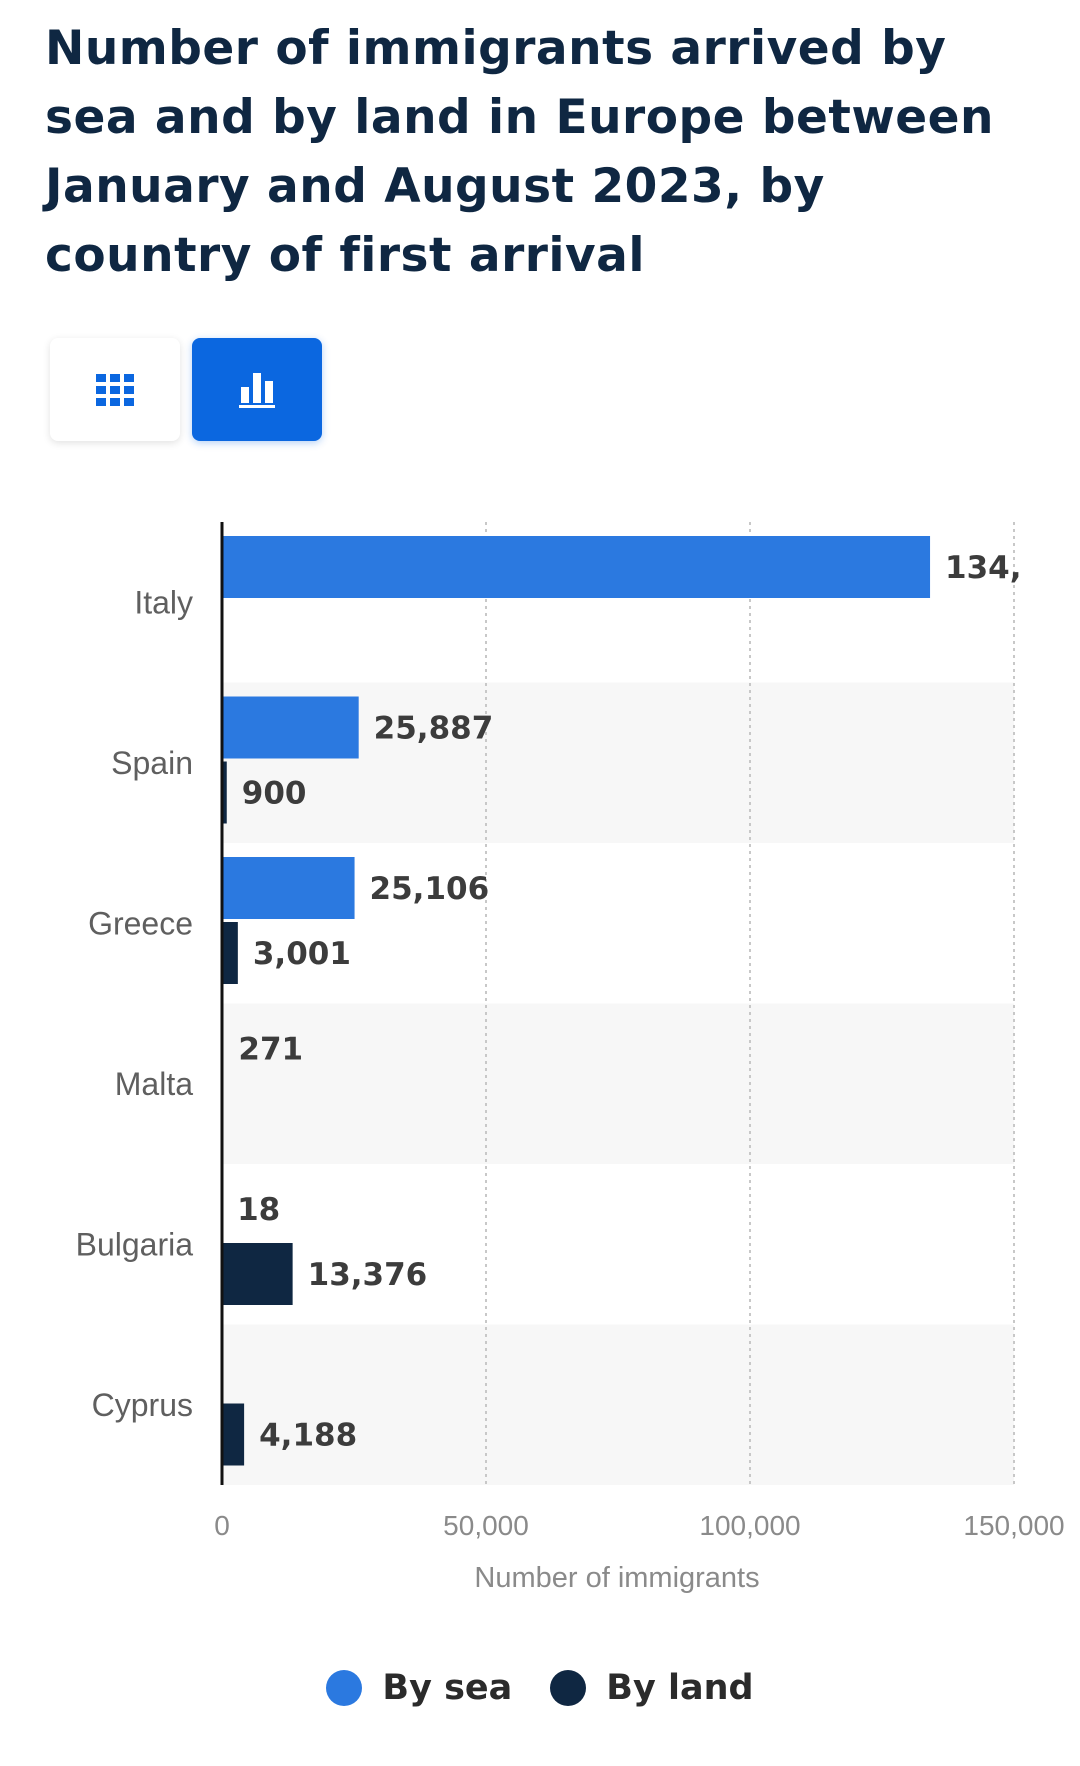 The height and width of the screenshot is (1766, 1080). Describe the element at coordinates (618, 1404) in the screenshot. I see `band-cyprus` at that location.